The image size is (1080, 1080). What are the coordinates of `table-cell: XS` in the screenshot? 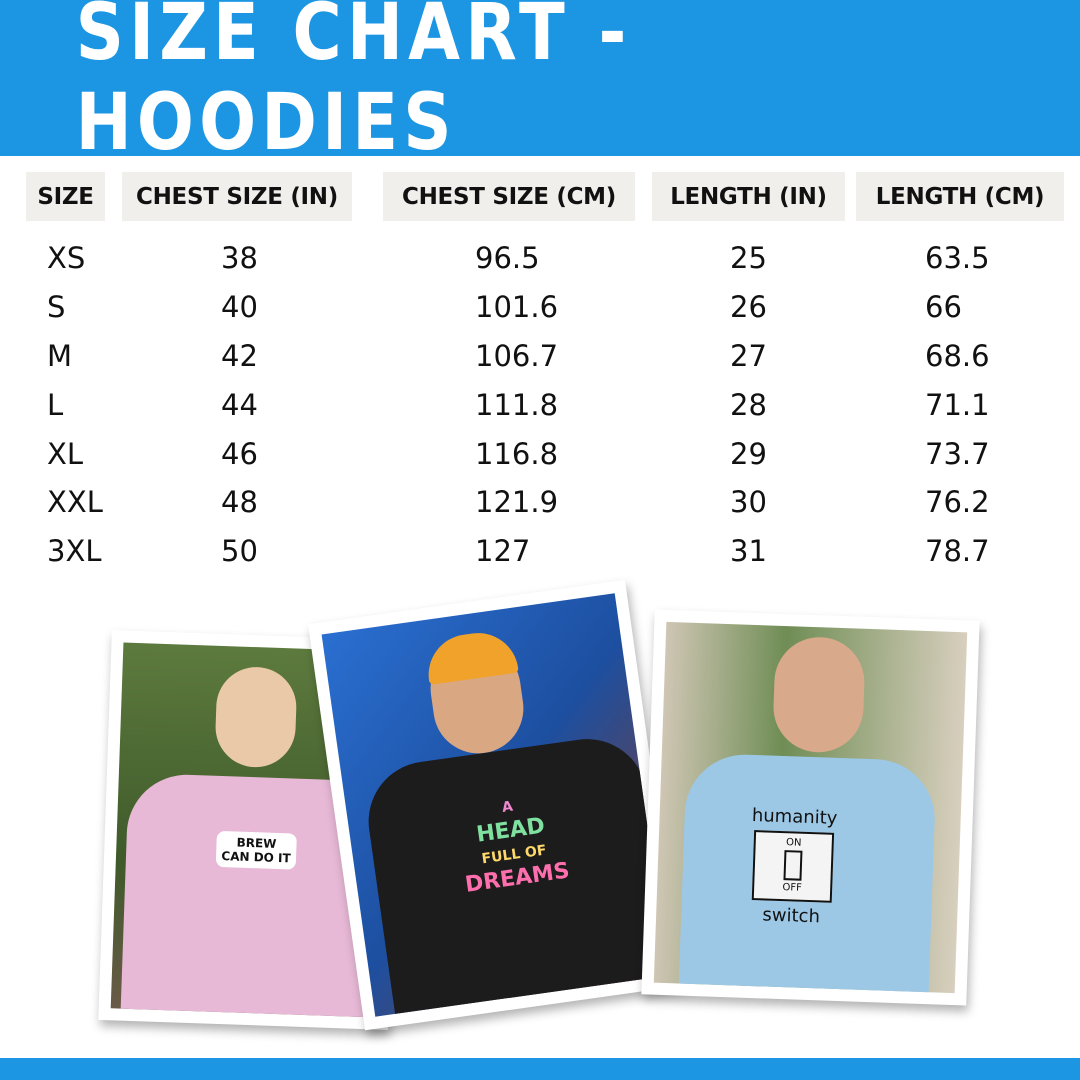 It's located at (66, 258).